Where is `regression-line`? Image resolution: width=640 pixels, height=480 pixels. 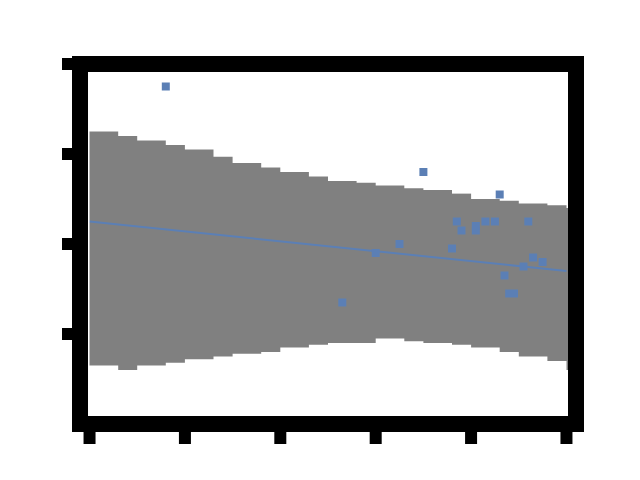
regression-line is located at coordinates (328, 246).